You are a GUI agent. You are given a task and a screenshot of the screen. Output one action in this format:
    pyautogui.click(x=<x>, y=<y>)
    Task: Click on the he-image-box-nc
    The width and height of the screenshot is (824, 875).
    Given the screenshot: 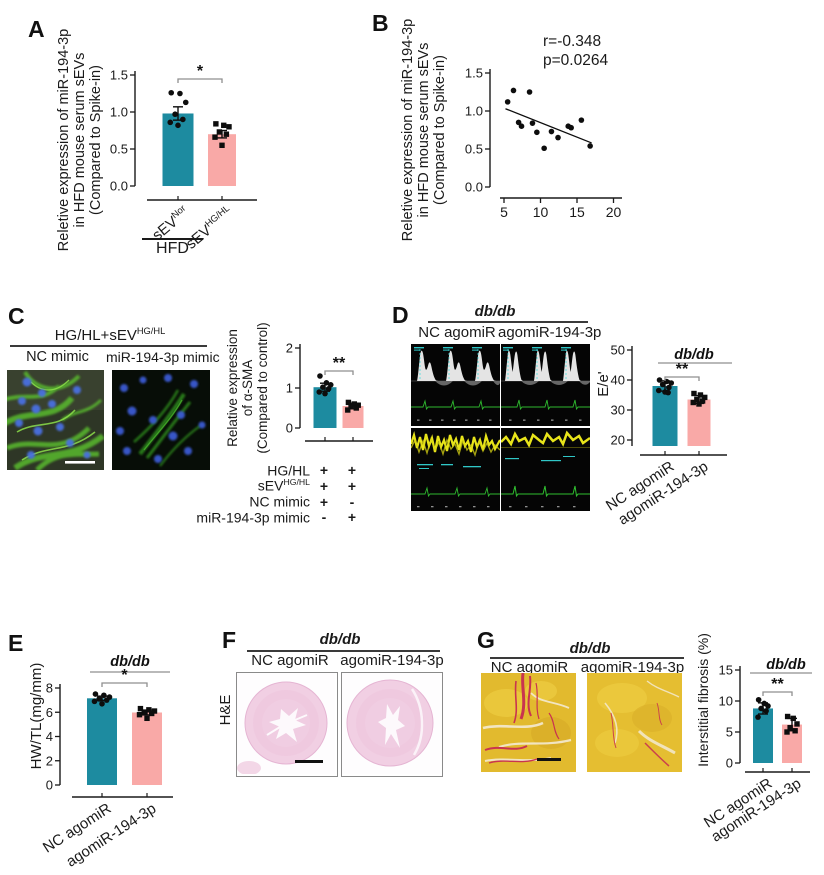 What is the action you would take?
    pyautogui.click(x=287, y=724)
    